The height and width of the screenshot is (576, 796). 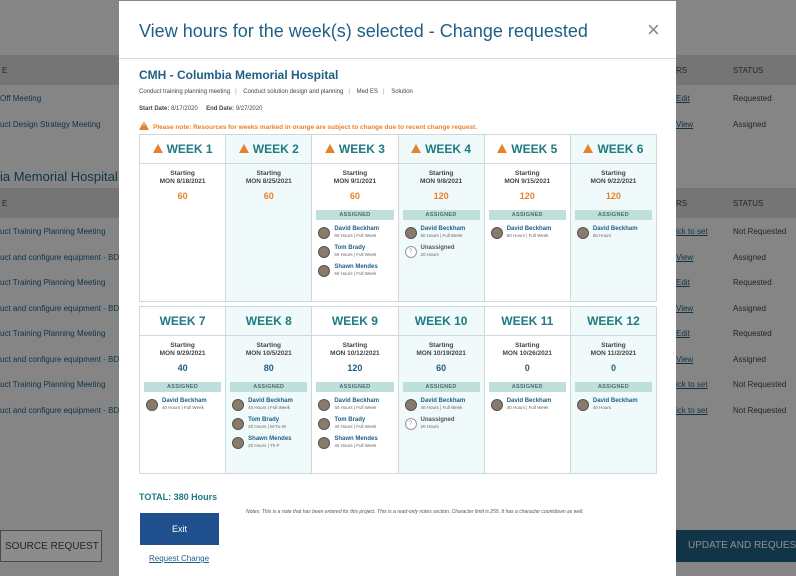 I want to click on source-request-button: SOURCE REQUEST, so click(x=51, y=546).